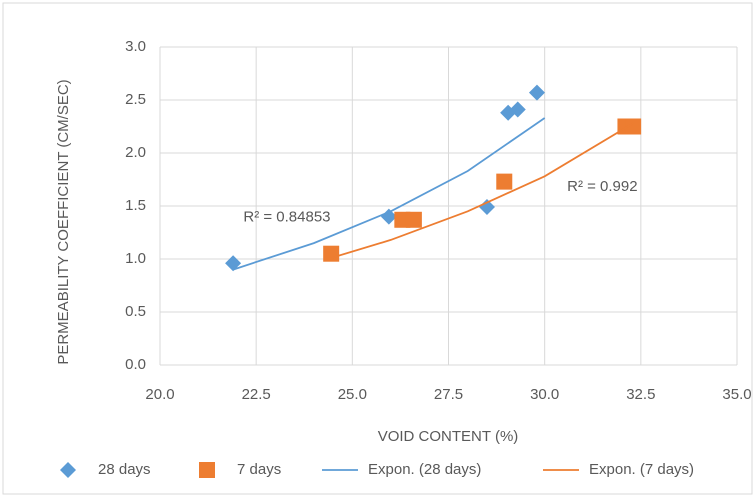 The image size is (755, 502). Describe the element at coordinates (135, 364) in the screenshot. I see `y-tick-label: 0.0` at that location.